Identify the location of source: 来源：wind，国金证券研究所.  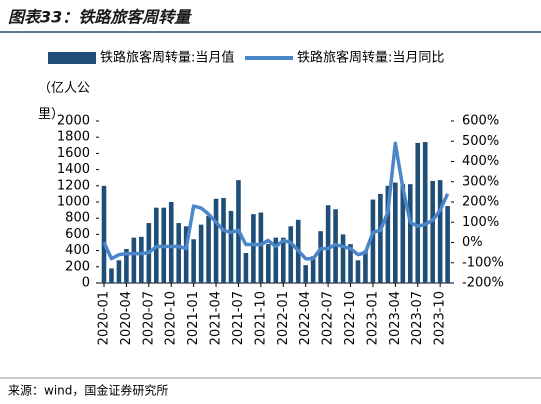
(88, 390).